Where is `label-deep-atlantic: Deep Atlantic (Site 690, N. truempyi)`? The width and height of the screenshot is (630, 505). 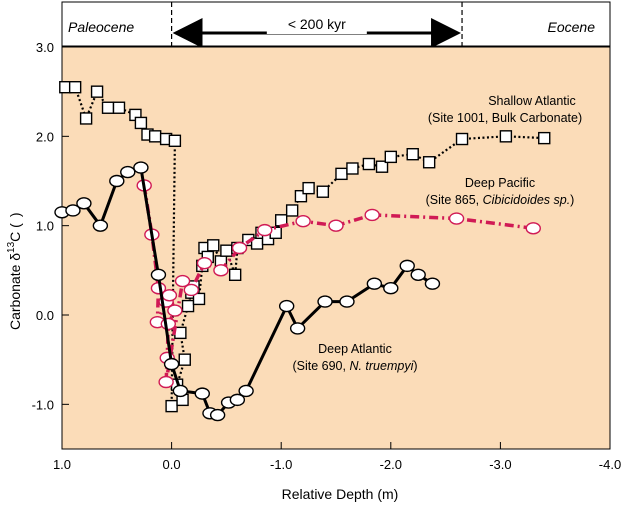
label-deep-atlantic: Deep Atlantic (Site 690, N. truempyi) is located at coordinates (354, 357).